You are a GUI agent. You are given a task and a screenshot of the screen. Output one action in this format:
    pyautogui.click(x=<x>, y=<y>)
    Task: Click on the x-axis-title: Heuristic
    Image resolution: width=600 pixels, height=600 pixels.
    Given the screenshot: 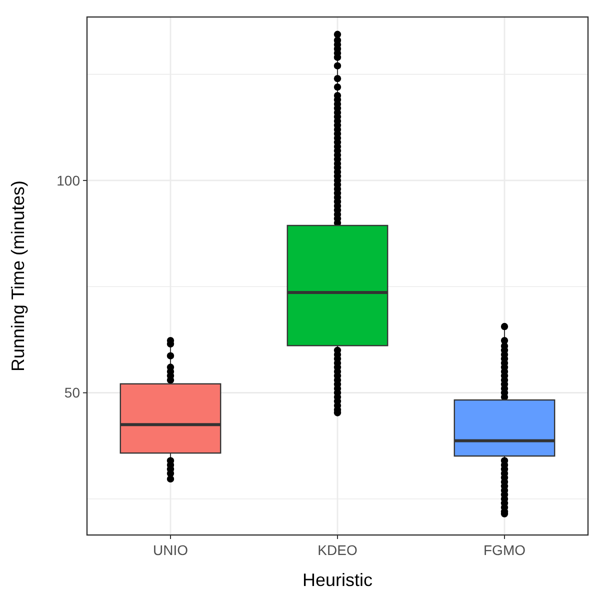 What is the action you would take?
    pyautogui.click(x=337, y=580)
    